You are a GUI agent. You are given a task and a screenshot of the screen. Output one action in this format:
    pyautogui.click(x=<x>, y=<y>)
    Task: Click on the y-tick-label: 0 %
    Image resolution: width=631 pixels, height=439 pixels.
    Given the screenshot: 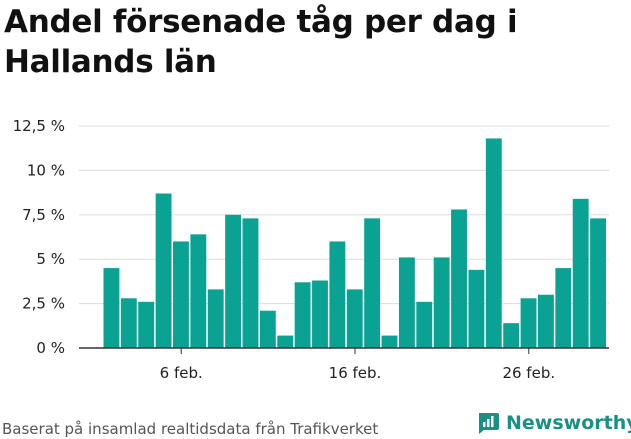 What is the action you would take?
    pyautogui.click(x=50, y=348)
    